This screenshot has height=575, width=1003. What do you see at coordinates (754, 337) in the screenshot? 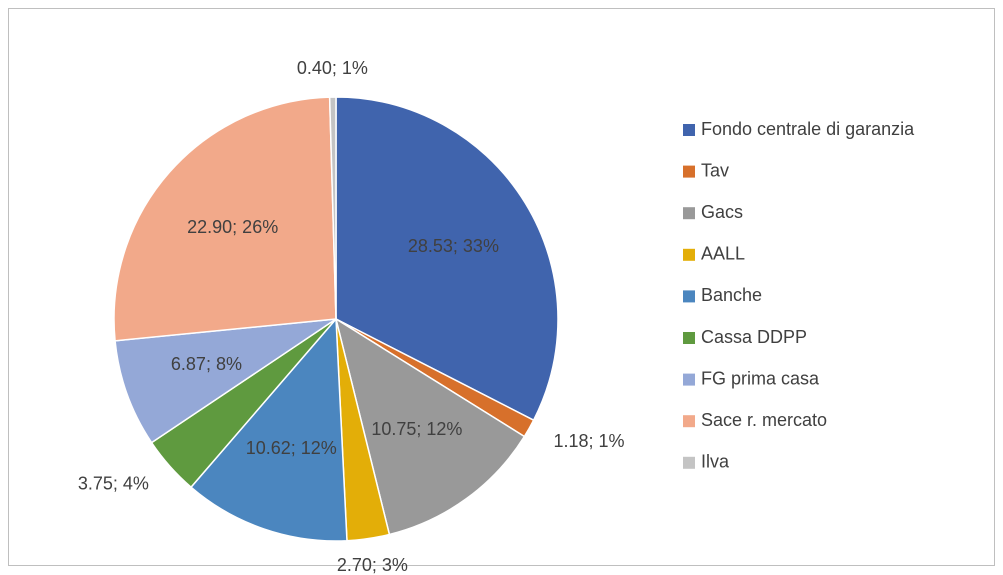
I see `legend-label: Cassa DDPP` at bounding box center [754, 337].